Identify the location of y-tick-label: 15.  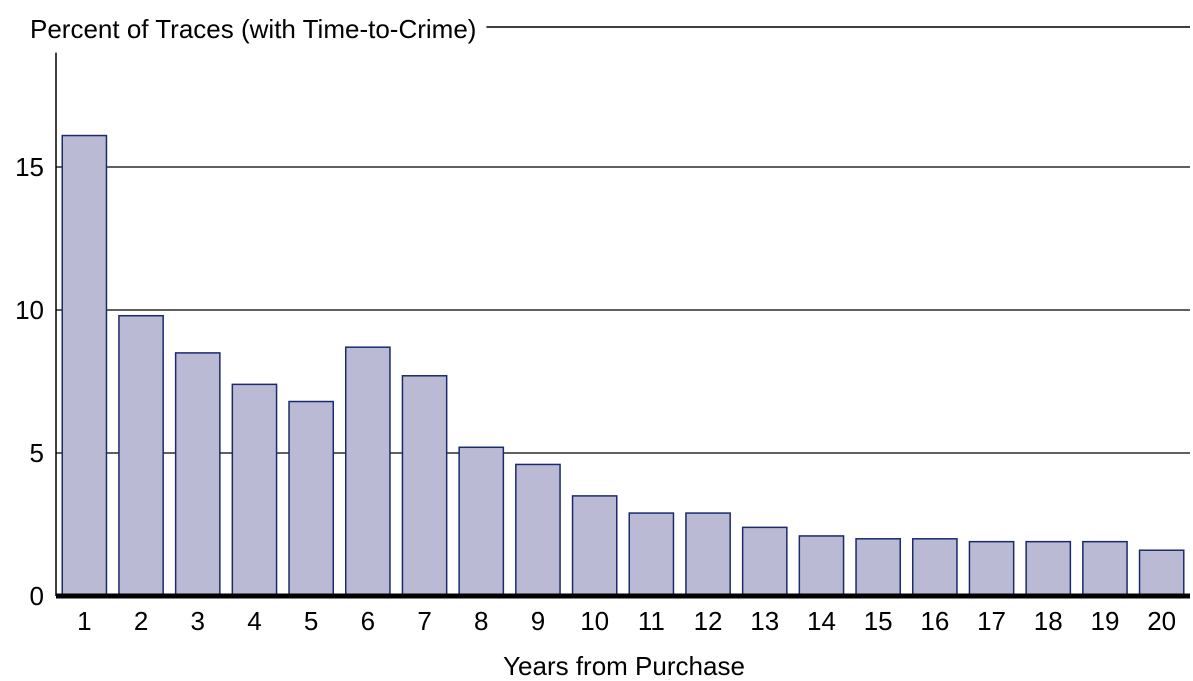
(29, 167).